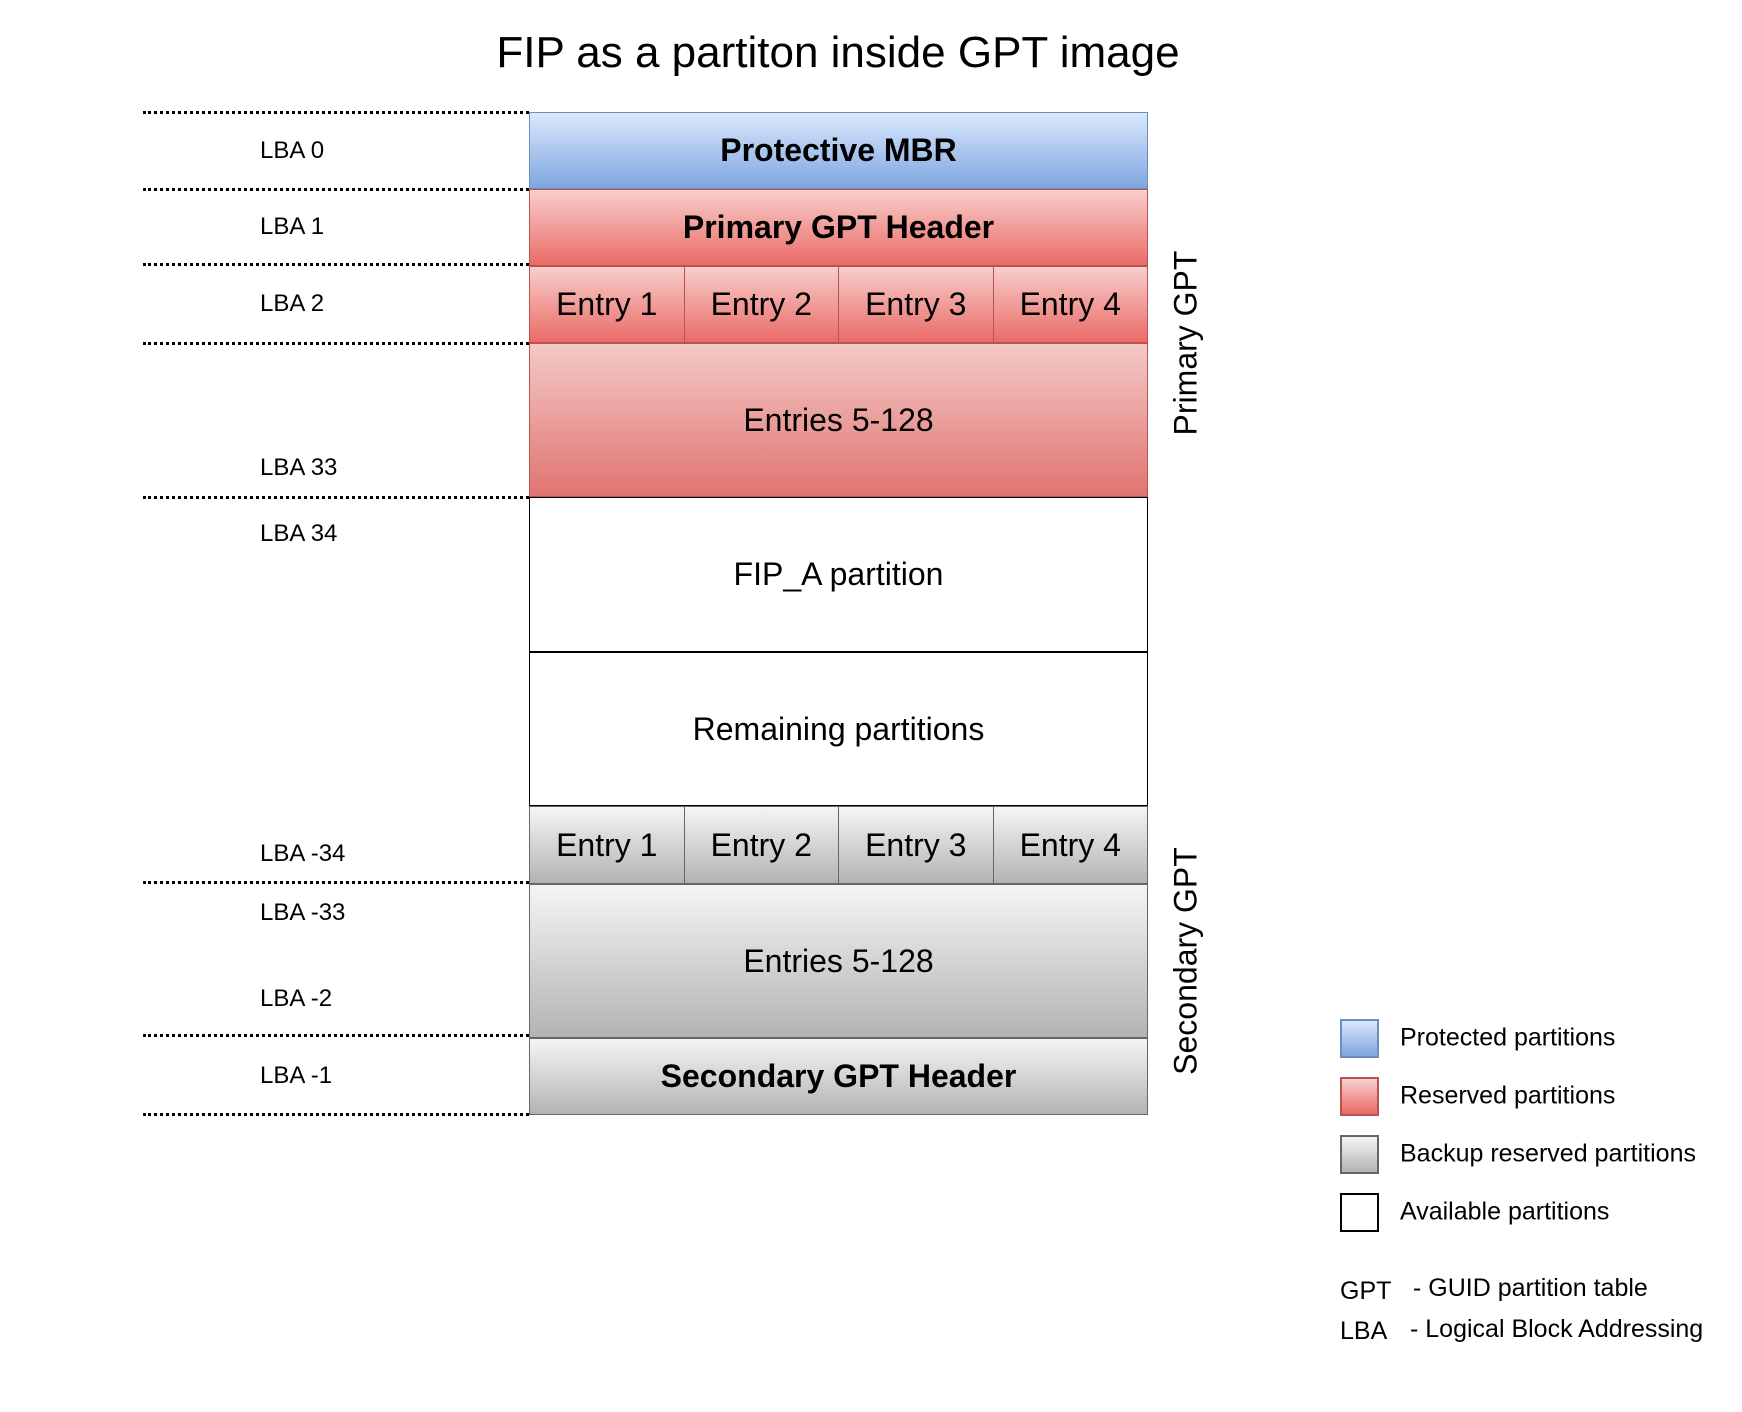 This screenshot has width=1742, height=1412. What do you see at coordinates (292, 303) in the screenshot?
I see `lba-label: LBA 2` at bounding box center [292, 303].